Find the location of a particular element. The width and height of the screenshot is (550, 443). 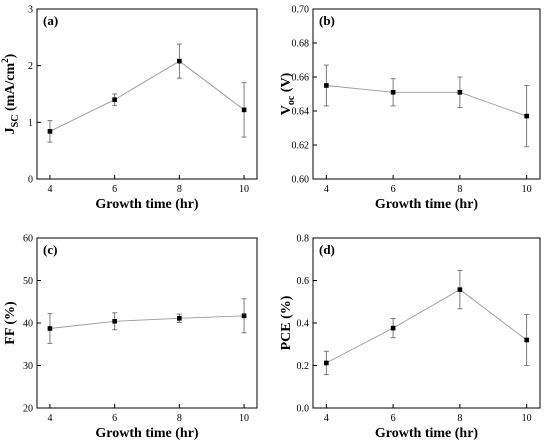

y-tick-label: 40 is located at coordinates (28, 324).